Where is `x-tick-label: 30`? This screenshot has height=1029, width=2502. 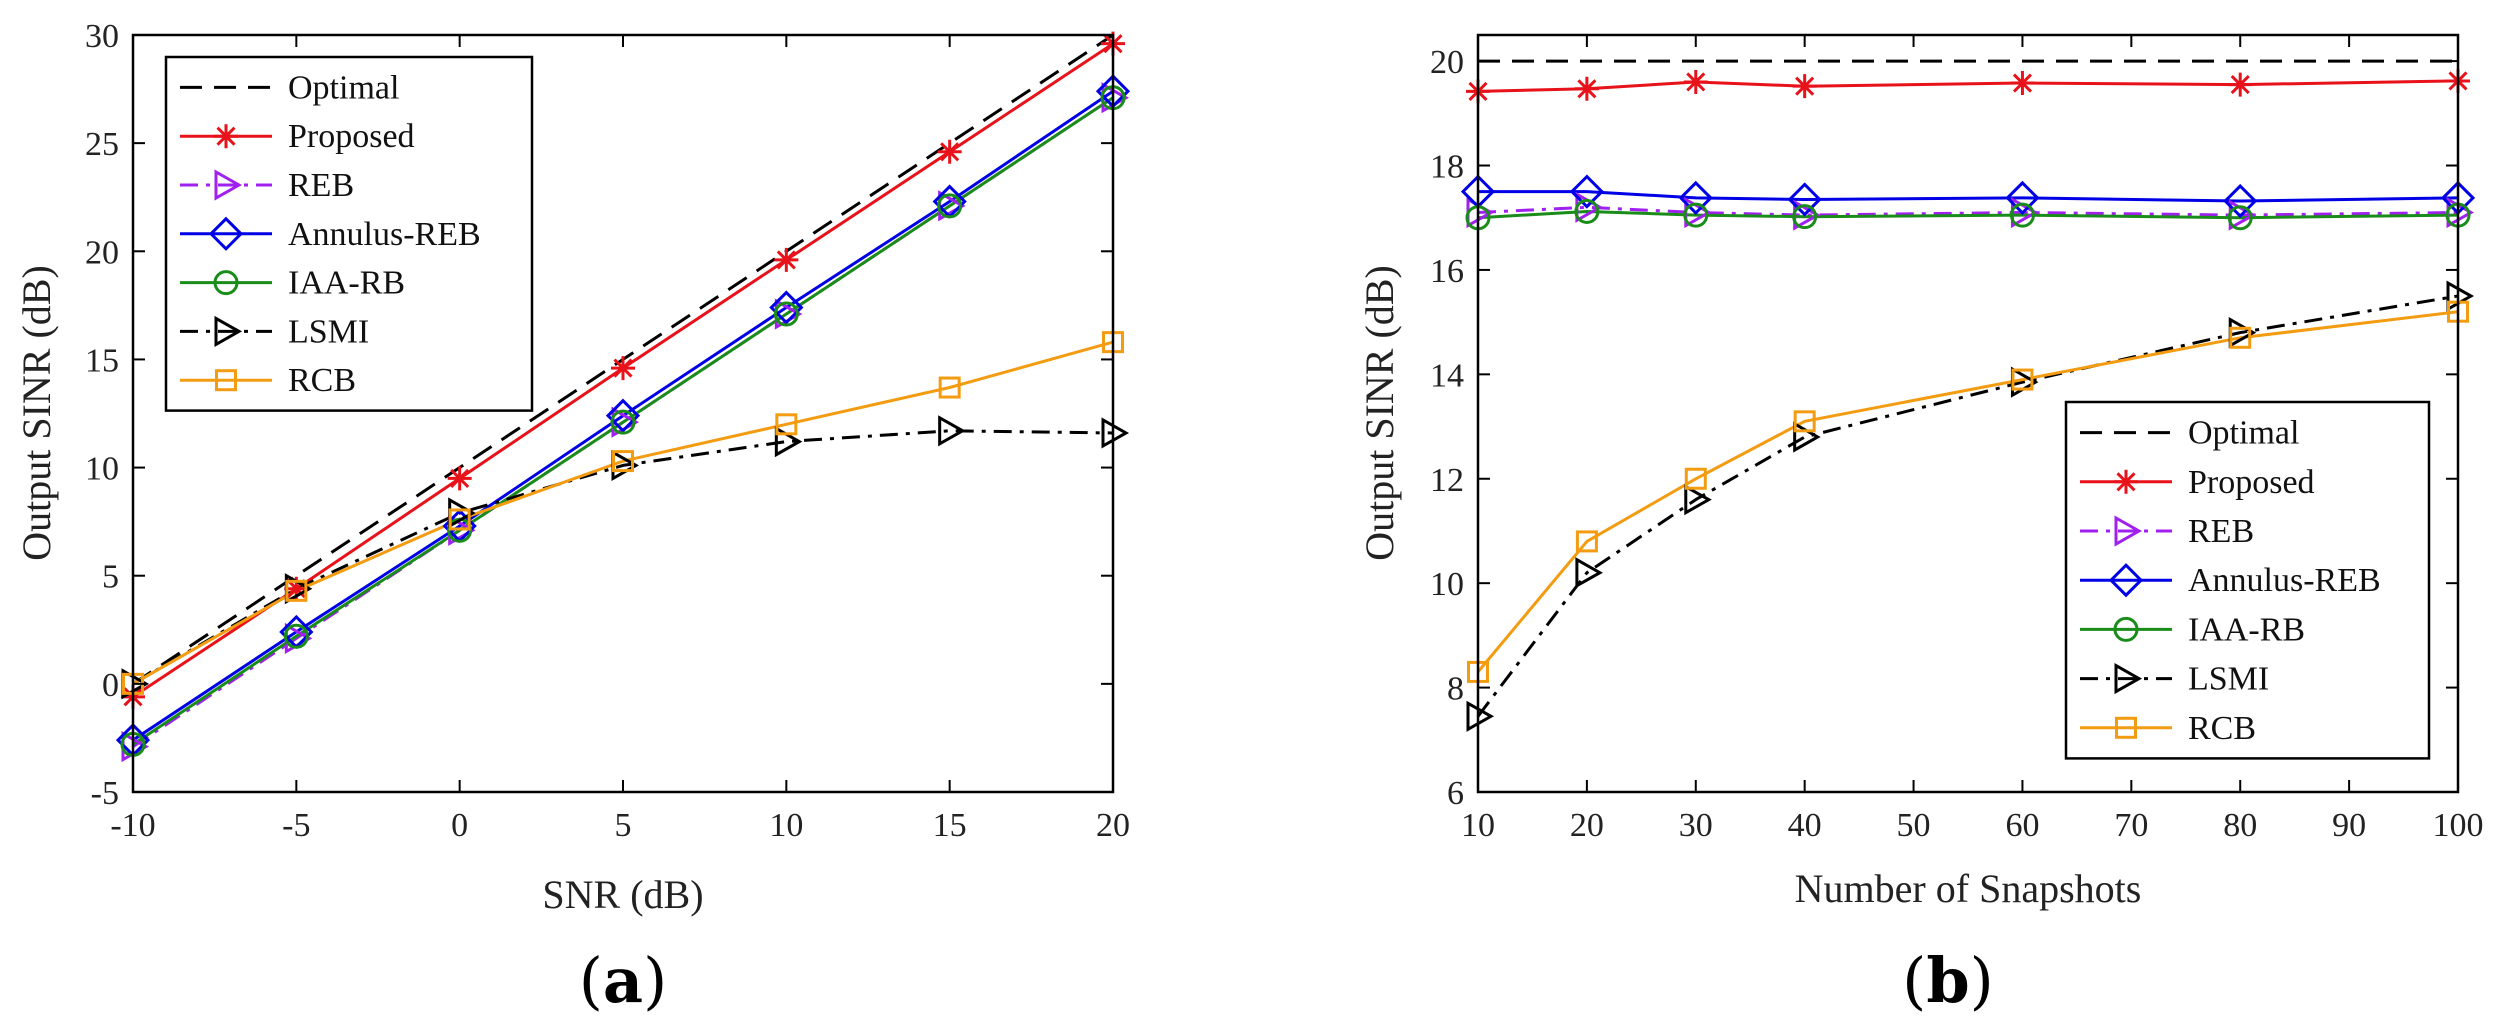
x-tick-label: 30 is located at coordinates (1696, 825).